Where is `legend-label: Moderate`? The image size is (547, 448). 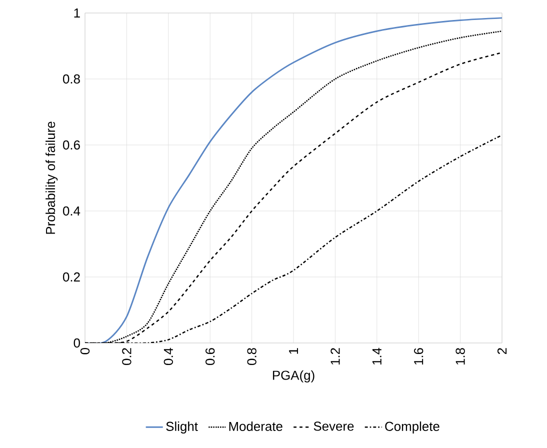
legend-label: Moderate is located at coordinates (255, 426).